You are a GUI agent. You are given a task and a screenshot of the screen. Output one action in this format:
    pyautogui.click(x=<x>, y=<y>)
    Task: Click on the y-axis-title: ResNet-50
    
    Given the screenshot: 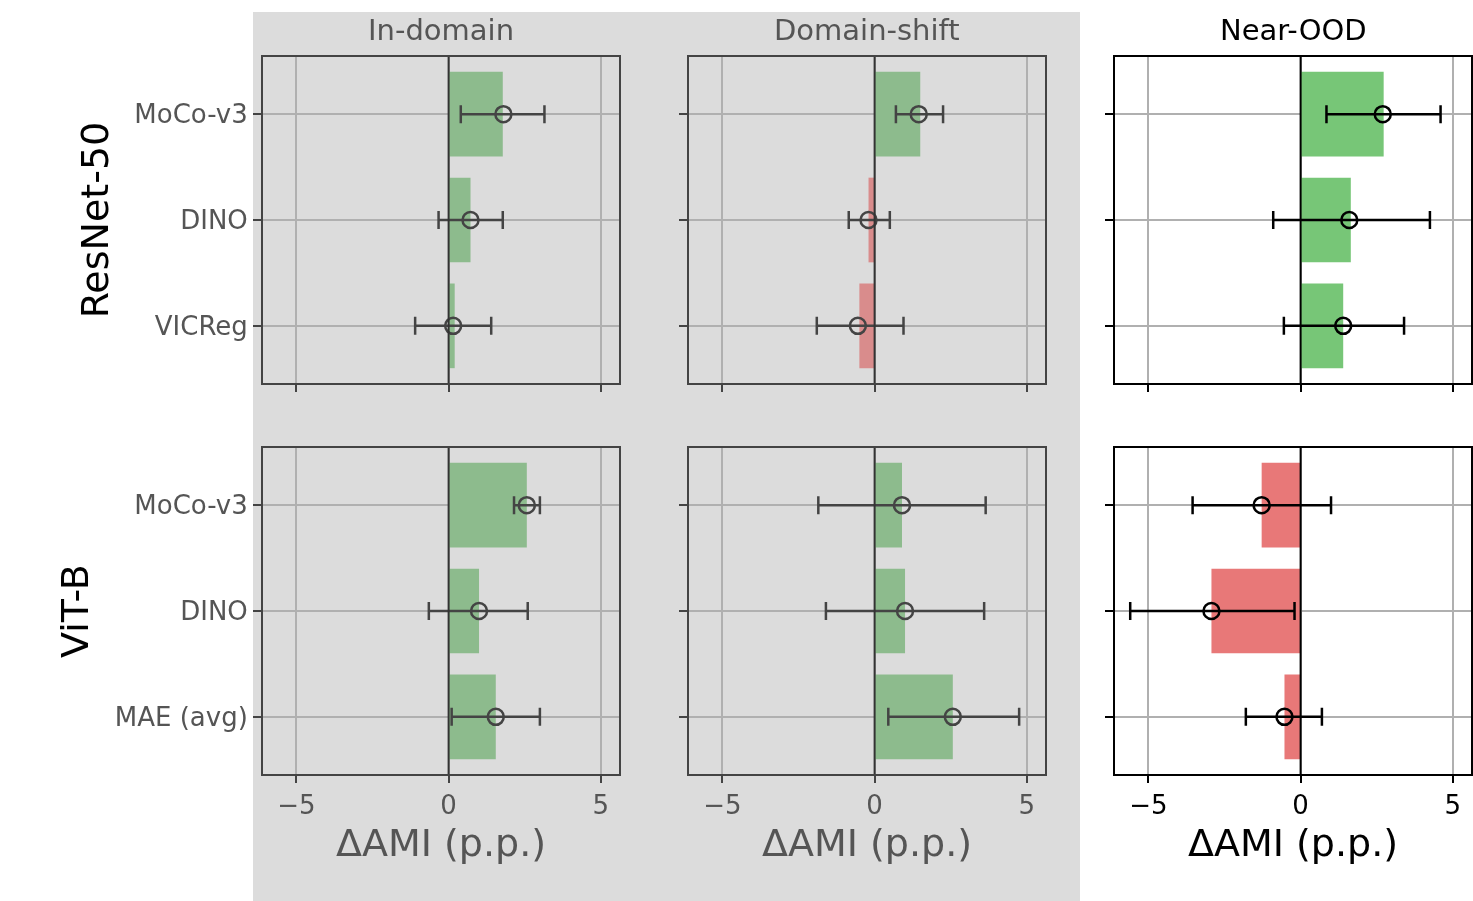 What is the action you would take?
    pyautogui.click(x=95, y=220)
    